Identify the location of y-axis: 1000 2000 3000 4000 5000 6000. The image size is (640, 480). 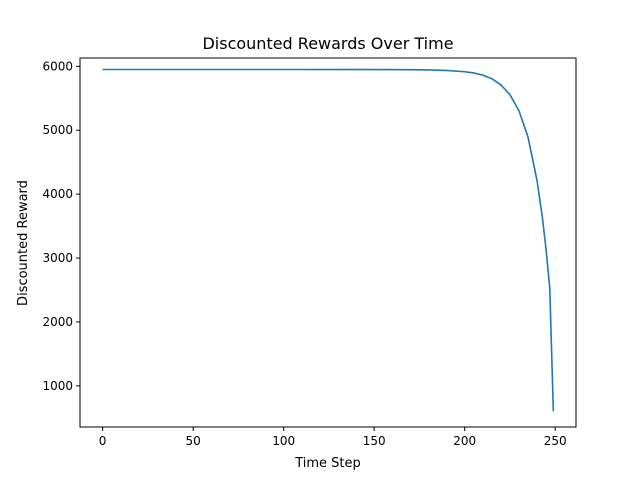
(61, 226).